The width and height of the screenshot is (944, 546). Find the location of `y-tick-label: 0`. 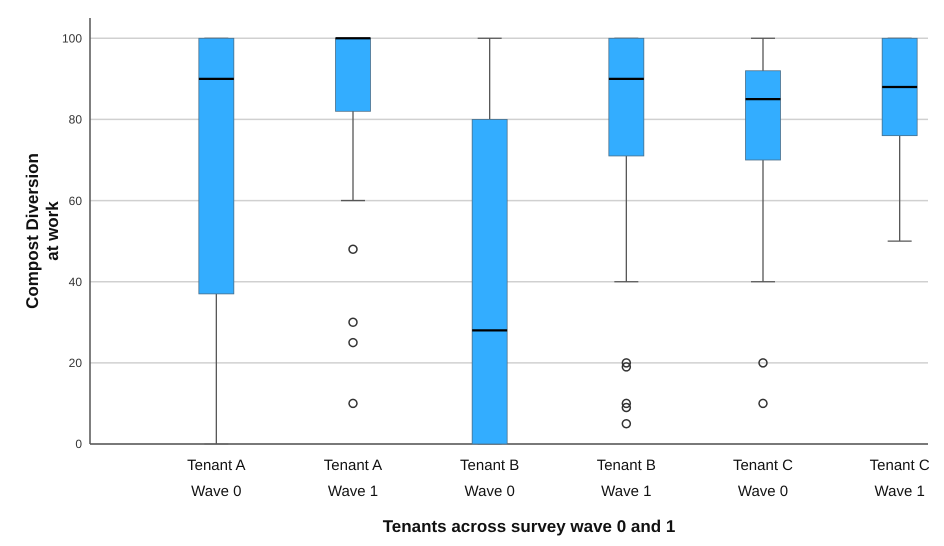

y-tick-label: 0 is located at coordinates (78, 444).